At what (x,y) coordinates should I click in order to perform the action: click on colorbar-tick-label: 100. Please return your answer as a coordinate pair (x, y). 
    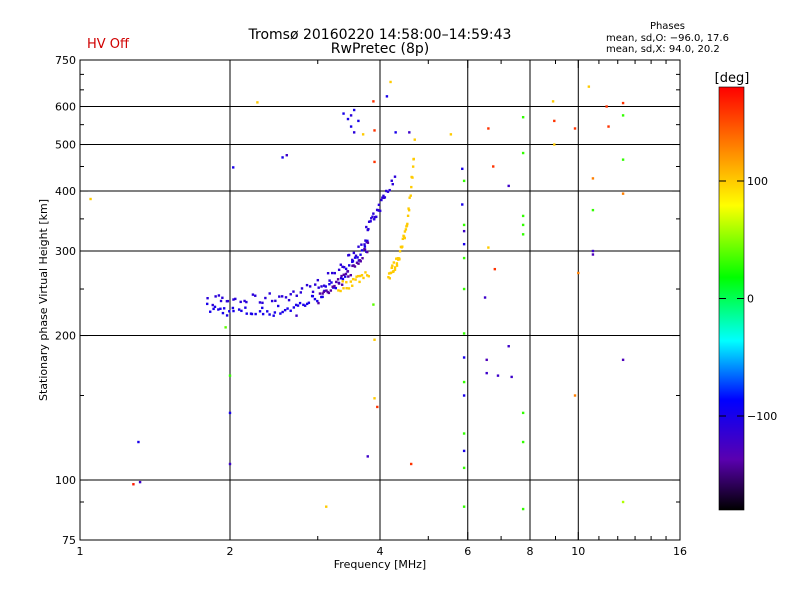
    Looking at the image, I should click on (757, 181).